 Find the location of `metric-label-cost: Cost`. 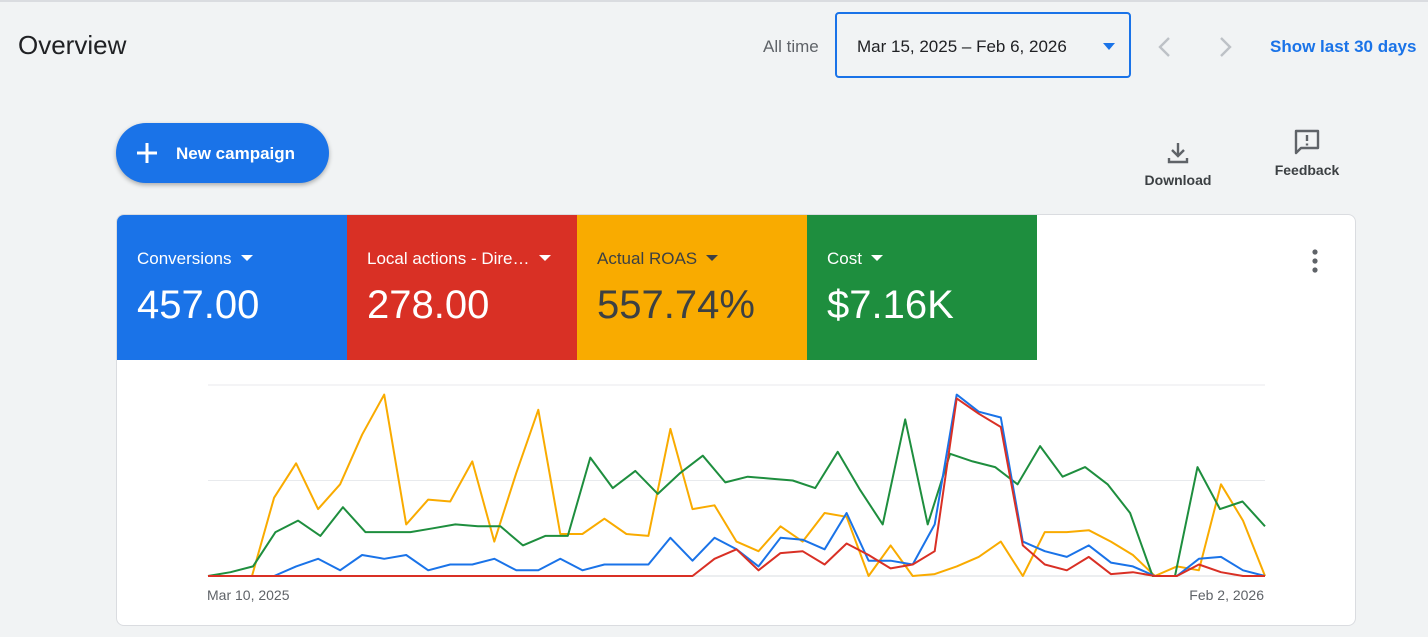

metric-label-cost: Cost is located at coordinates (855, 259).